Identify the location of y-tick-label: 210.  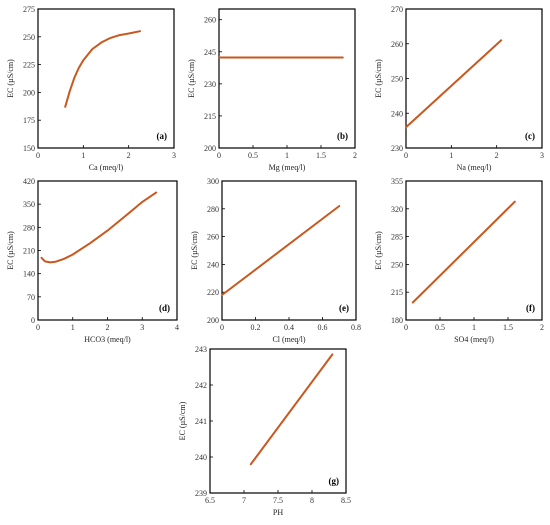
(29, 251).